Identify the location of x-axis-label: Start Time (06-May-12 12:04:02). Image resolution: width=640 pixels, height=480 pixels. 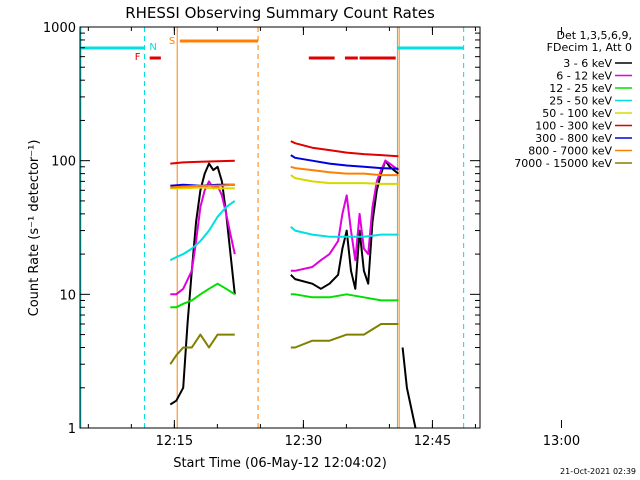
(280, 463).